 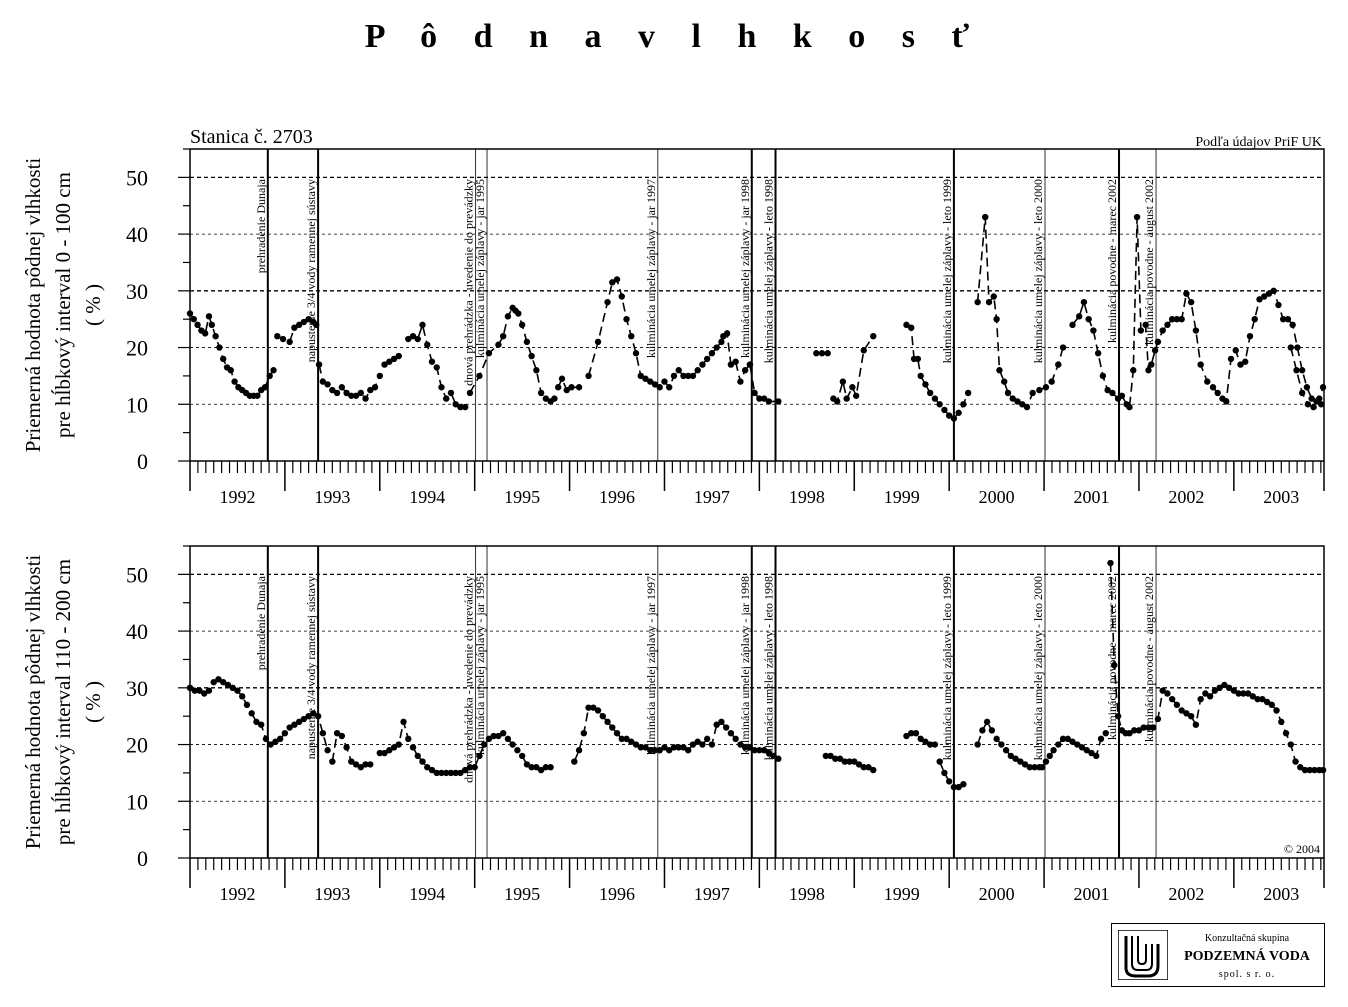 What do you see at coordinates (1247, 938) in the screenshot?
I see `logo-top-text: Konzultačná skupina` at bounding box center [1247, 938].